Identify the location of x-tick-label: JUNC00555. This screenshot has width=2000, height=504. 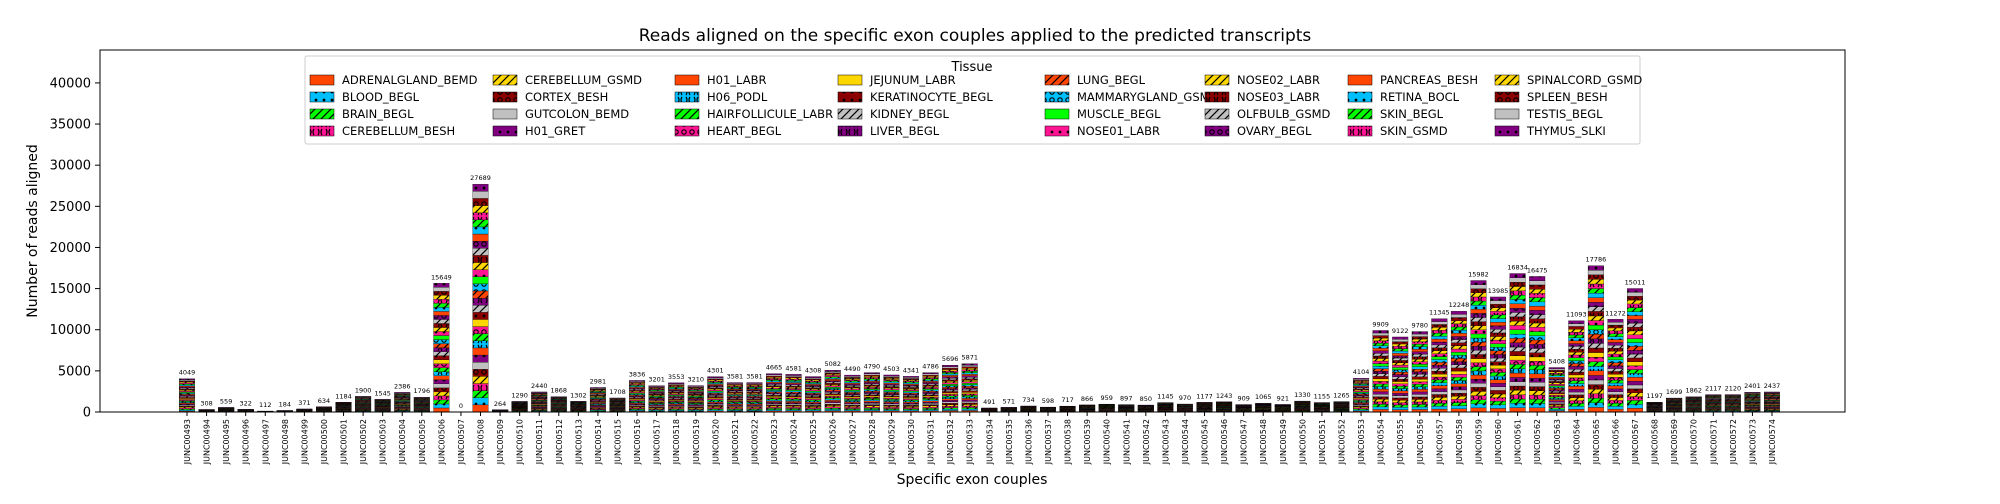
(1400, 442).